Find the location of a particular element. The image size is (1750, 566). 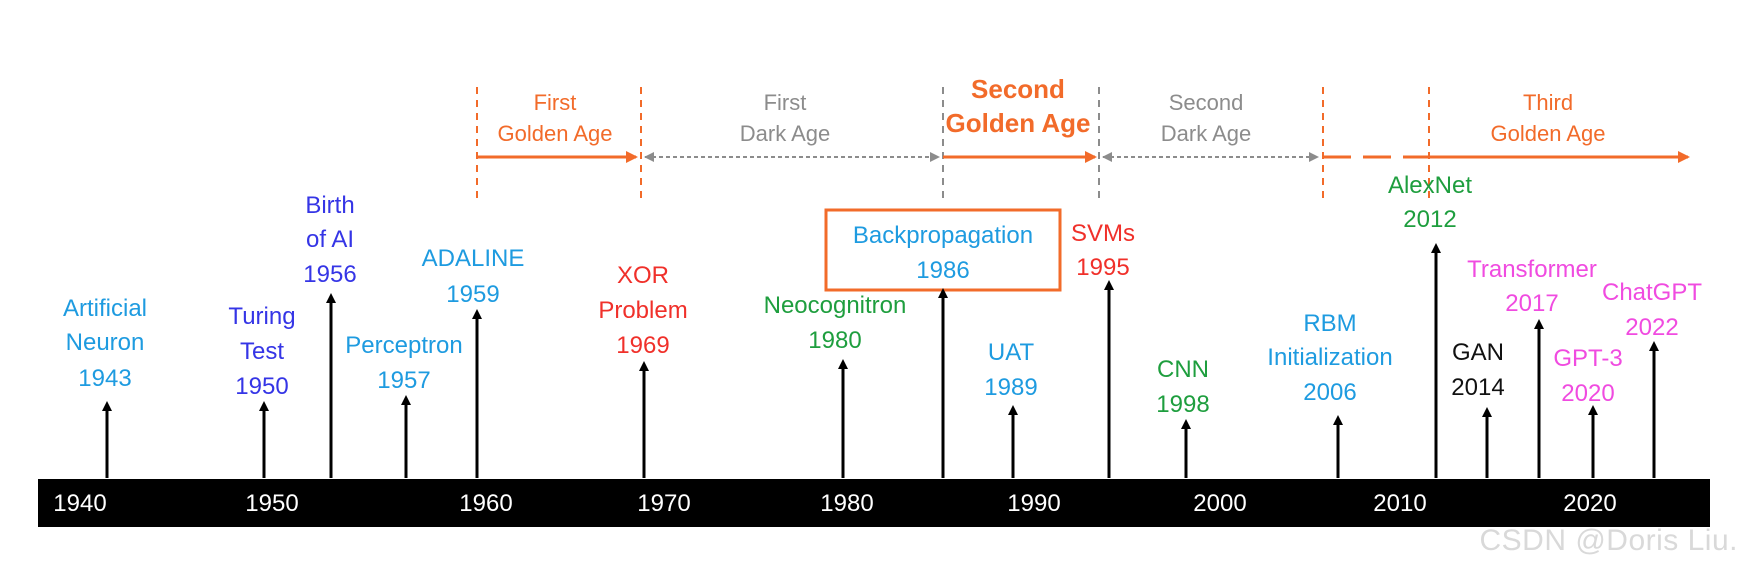

event-label-neocognitron-2: 1980 is located at coordinates (834, 340).